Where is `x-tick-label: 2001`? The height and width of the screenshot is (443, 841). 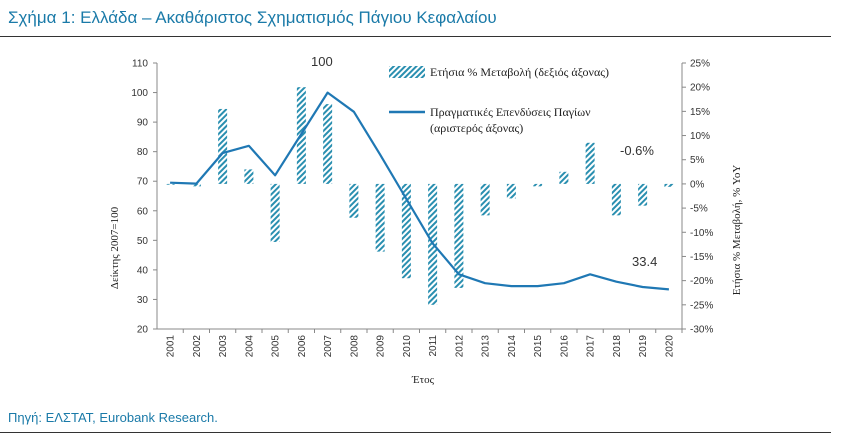 x-tick-label: 2001 is located at coordinates (171, 346).